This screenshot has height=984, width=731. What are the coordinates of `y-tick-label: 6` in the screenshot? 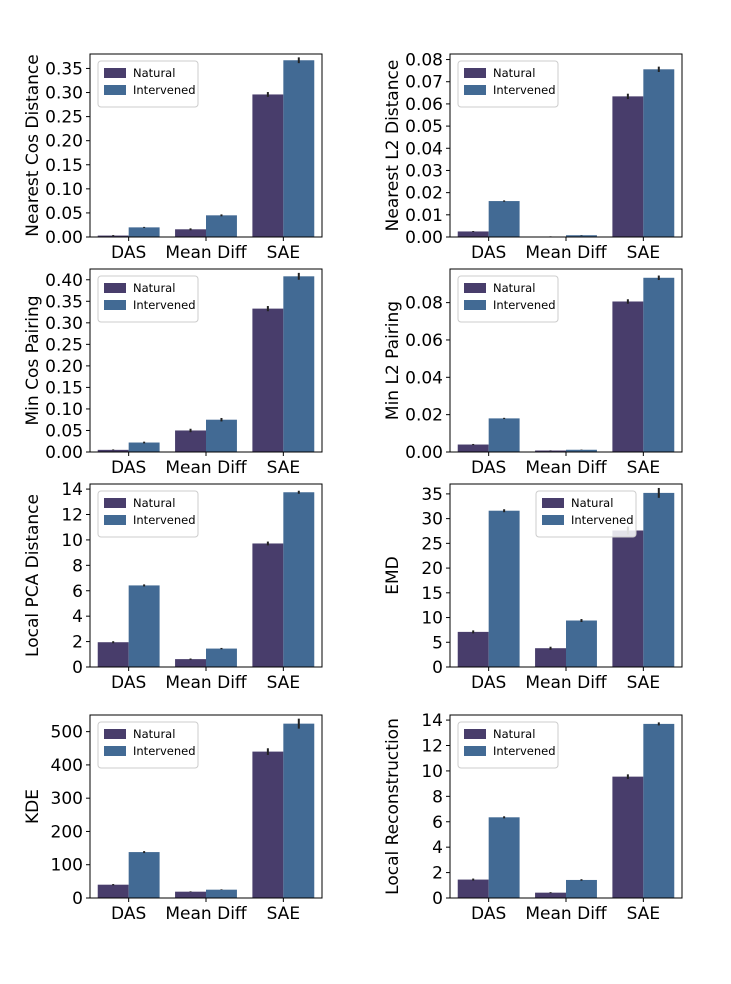 It's located at (437, 823).